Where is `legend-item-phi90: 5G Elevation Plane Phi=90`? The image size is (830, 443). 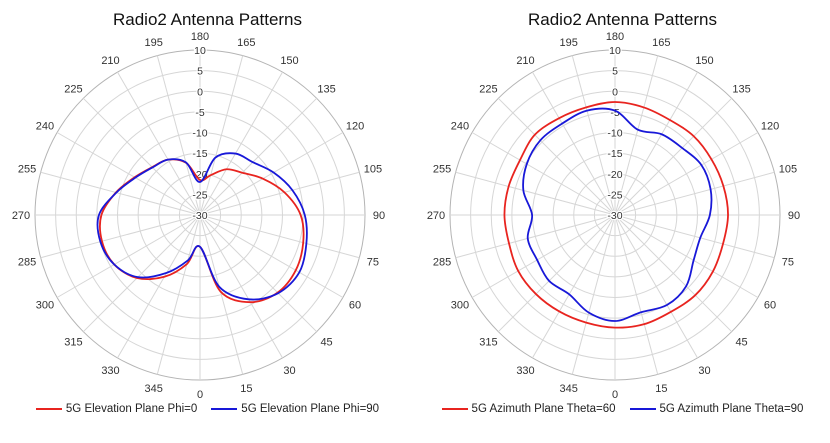 legend-item-phi90: 5G Elevation Plane Phi=90 is located at coordinates (295, 409).